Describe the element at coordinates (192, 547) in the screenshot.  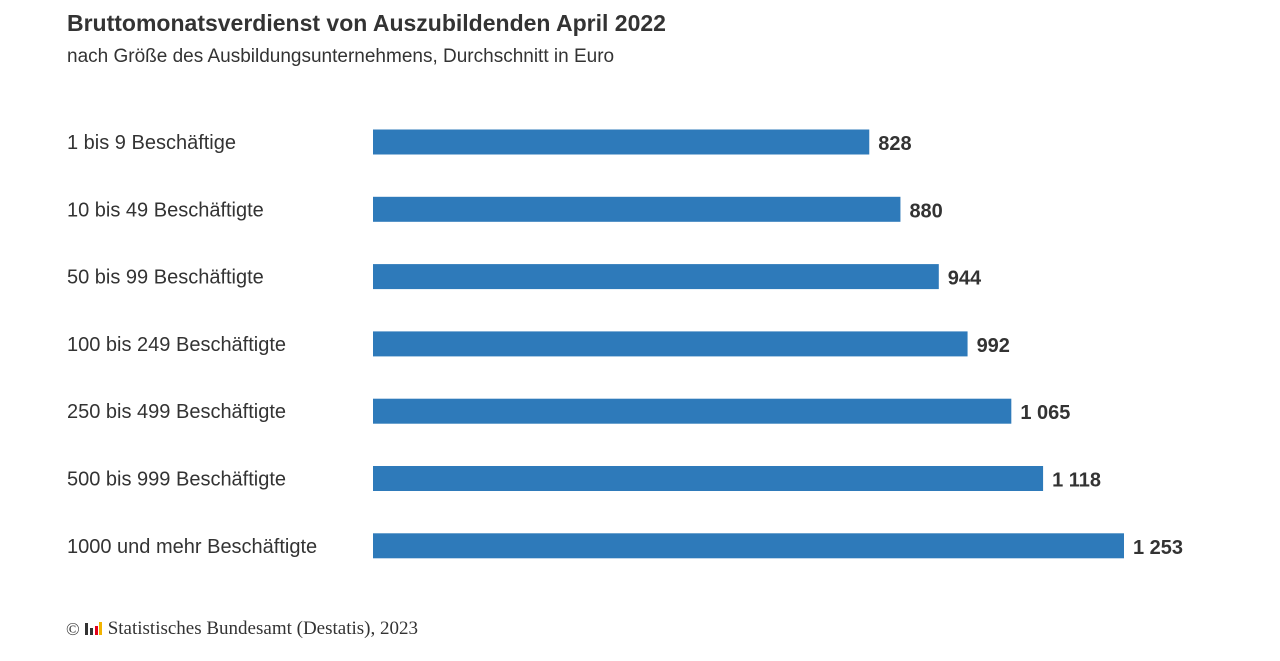
I see `category-label: 1000 und mehr Beschäftigte` at that location.